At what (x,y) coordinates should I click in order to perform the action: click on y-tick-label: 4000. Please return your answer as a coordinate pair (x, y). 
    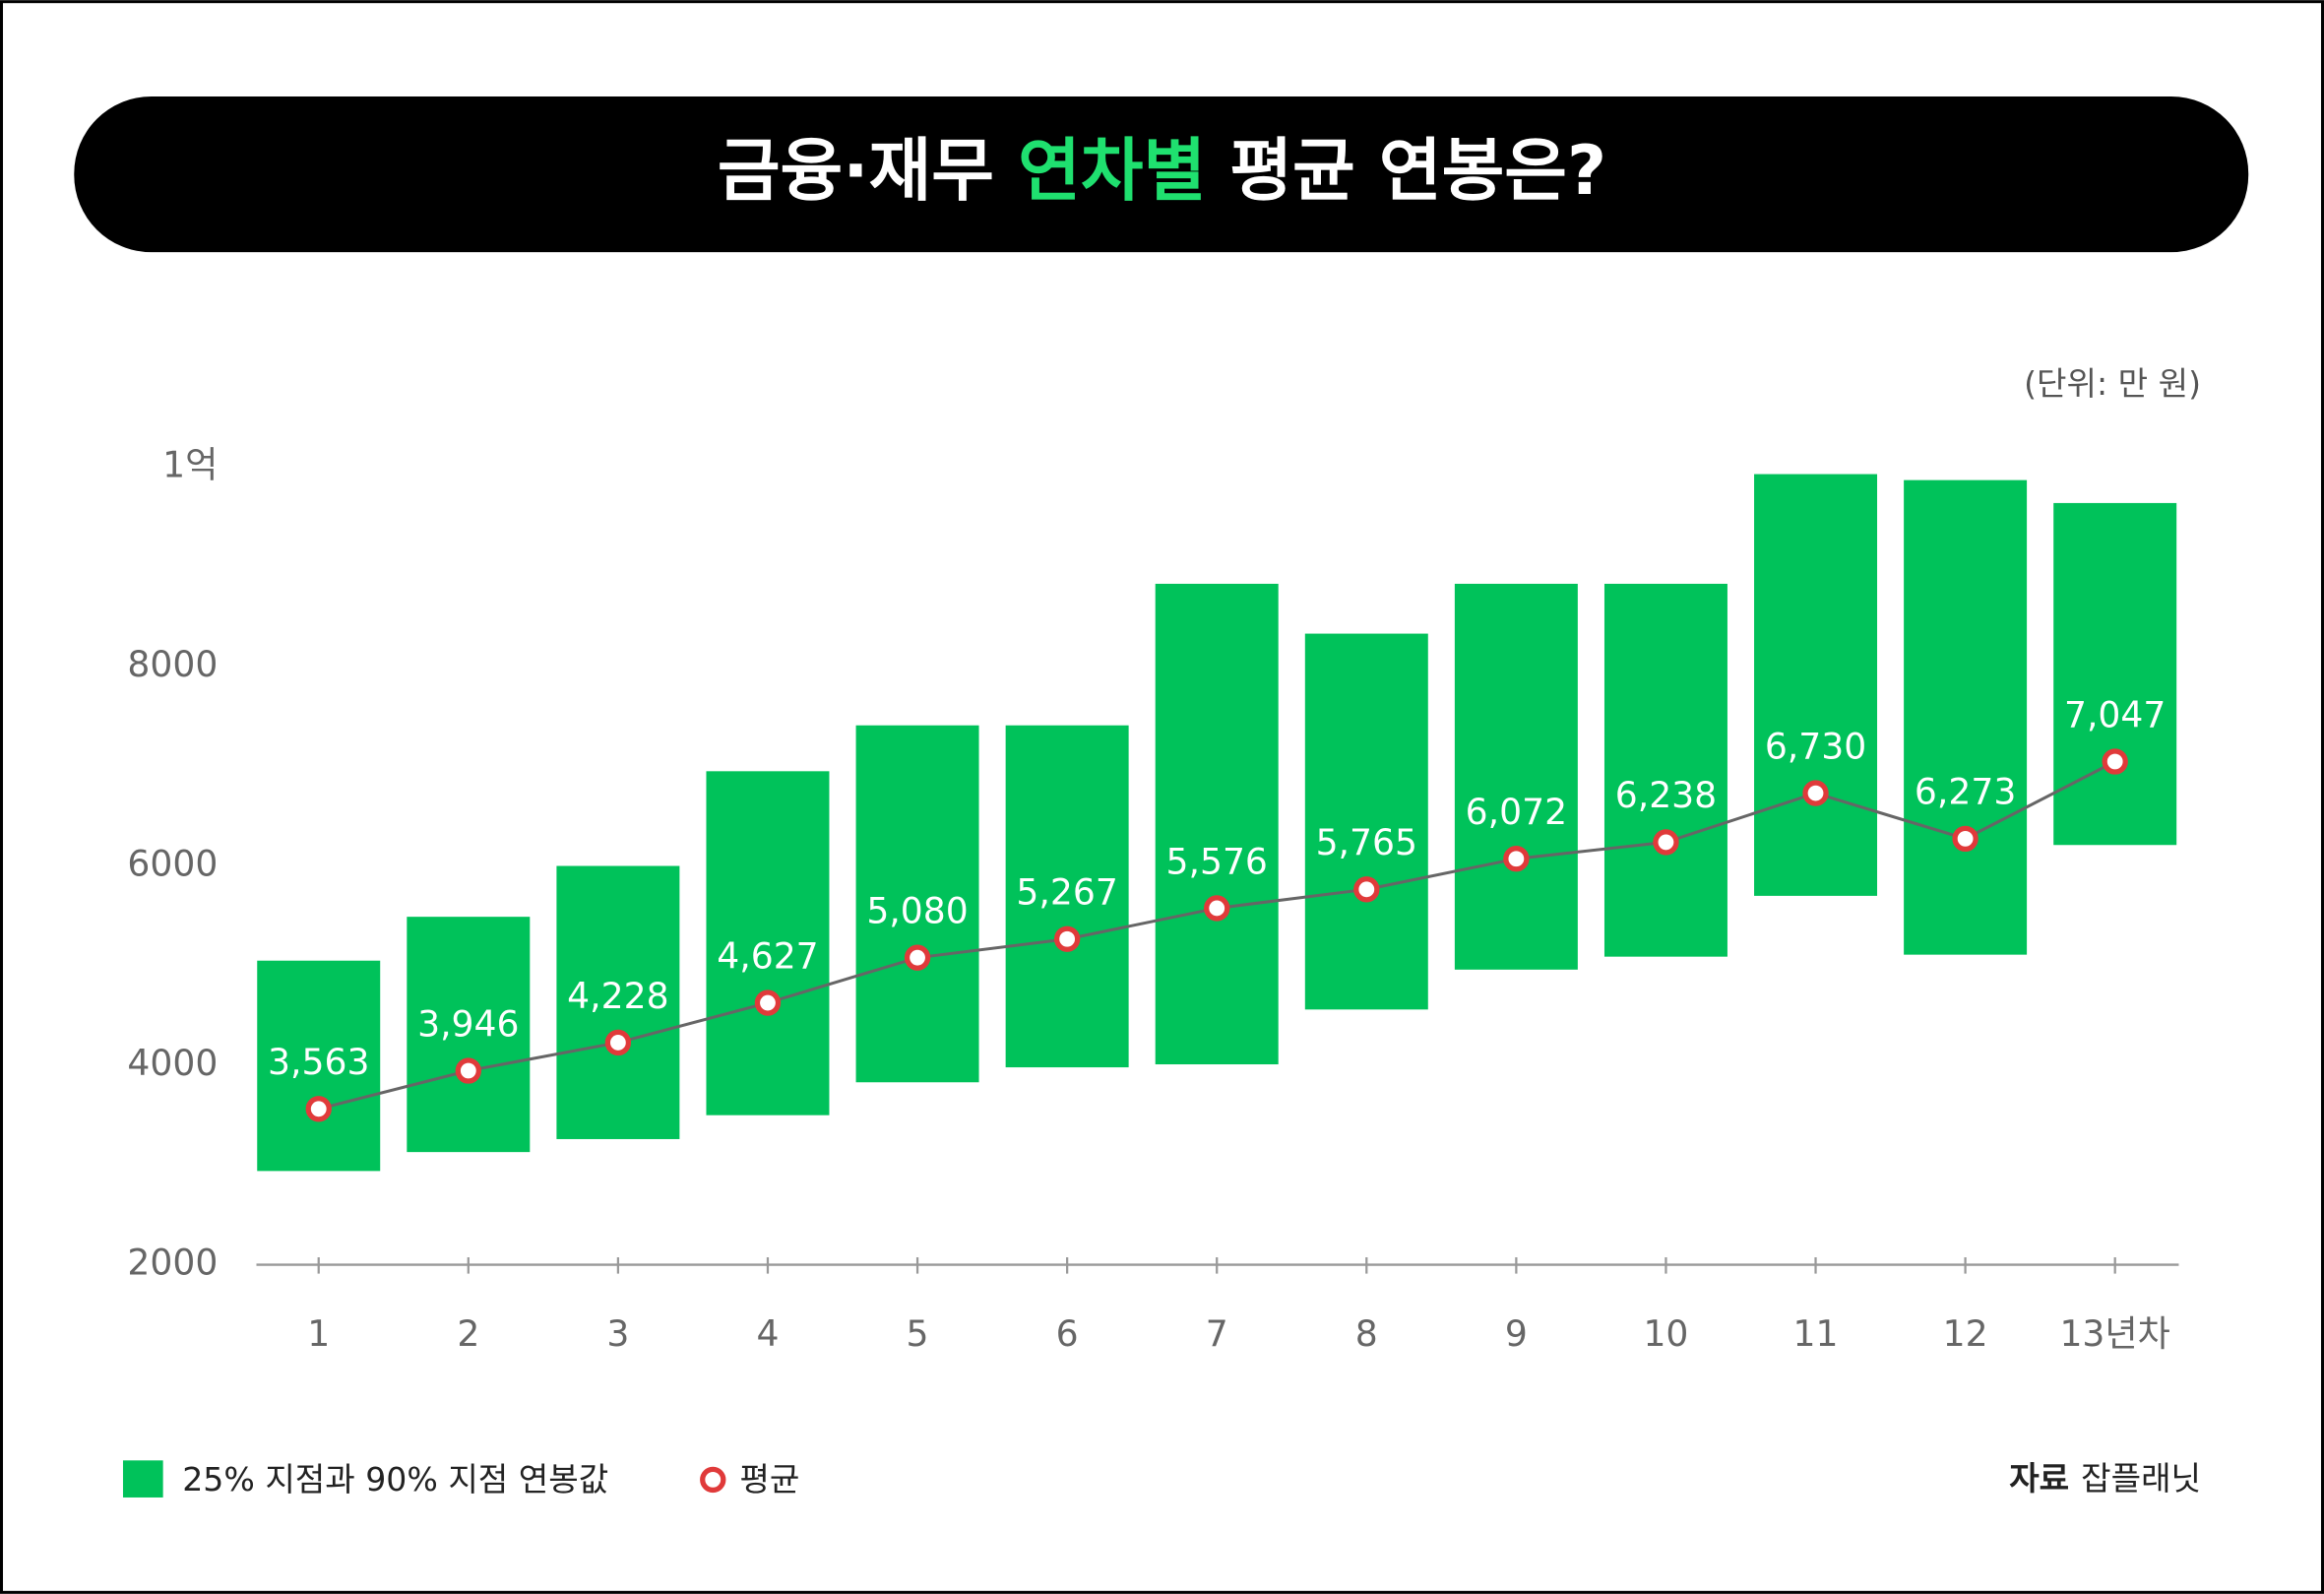
    Looking at the image, I should click on (172, 1063).